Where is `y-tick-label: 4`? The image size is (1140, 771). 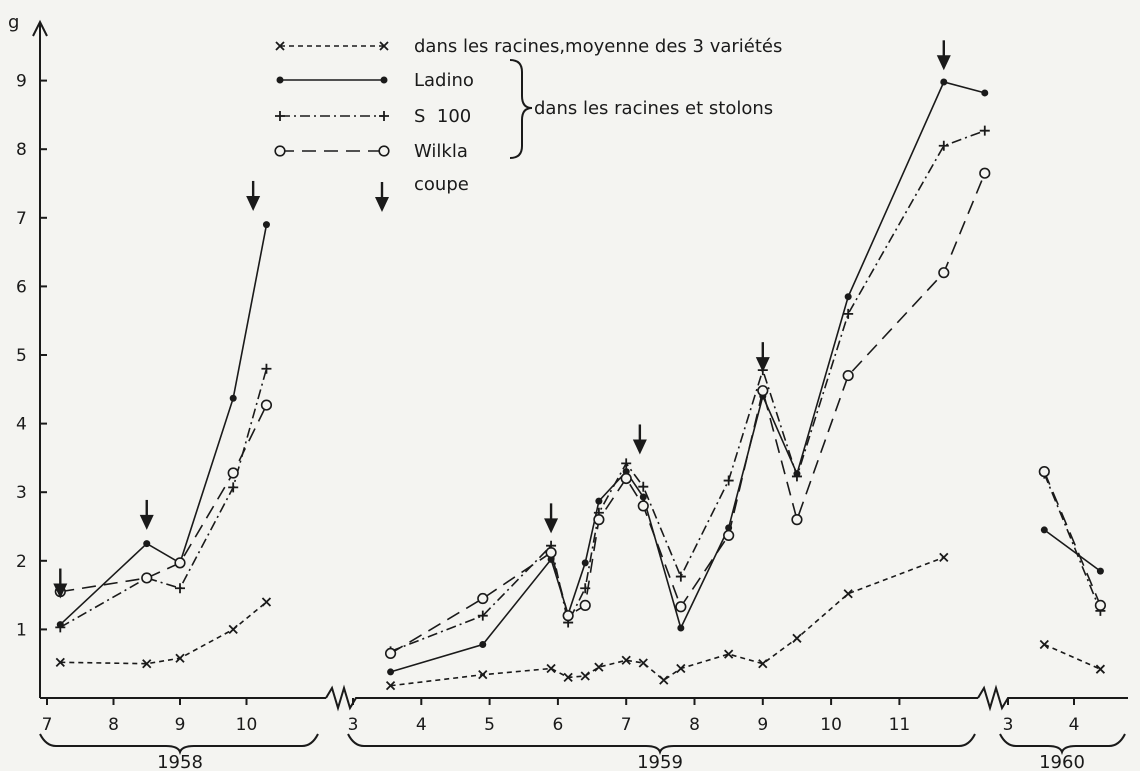 y-tick-label: 4 is located at coordinates (21, 425).